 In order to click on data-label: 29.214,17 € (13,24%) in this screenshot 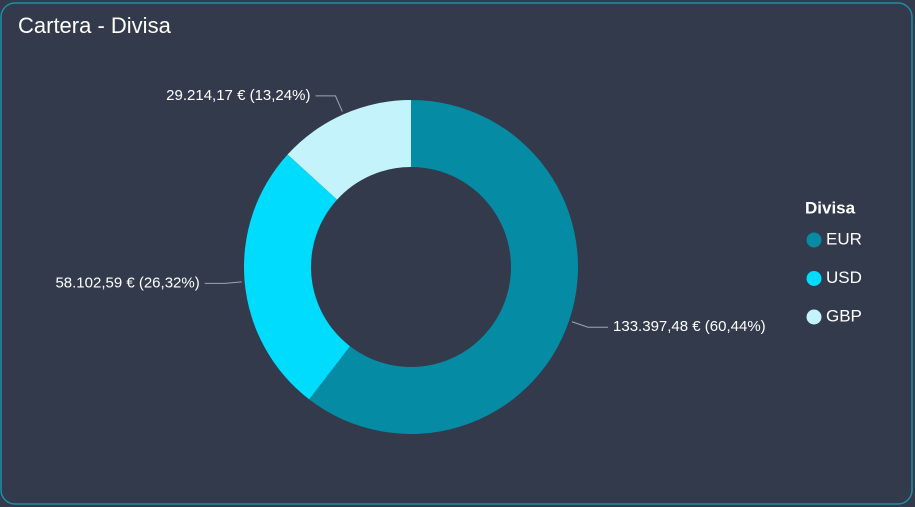, I will do `click(238, 95)`.